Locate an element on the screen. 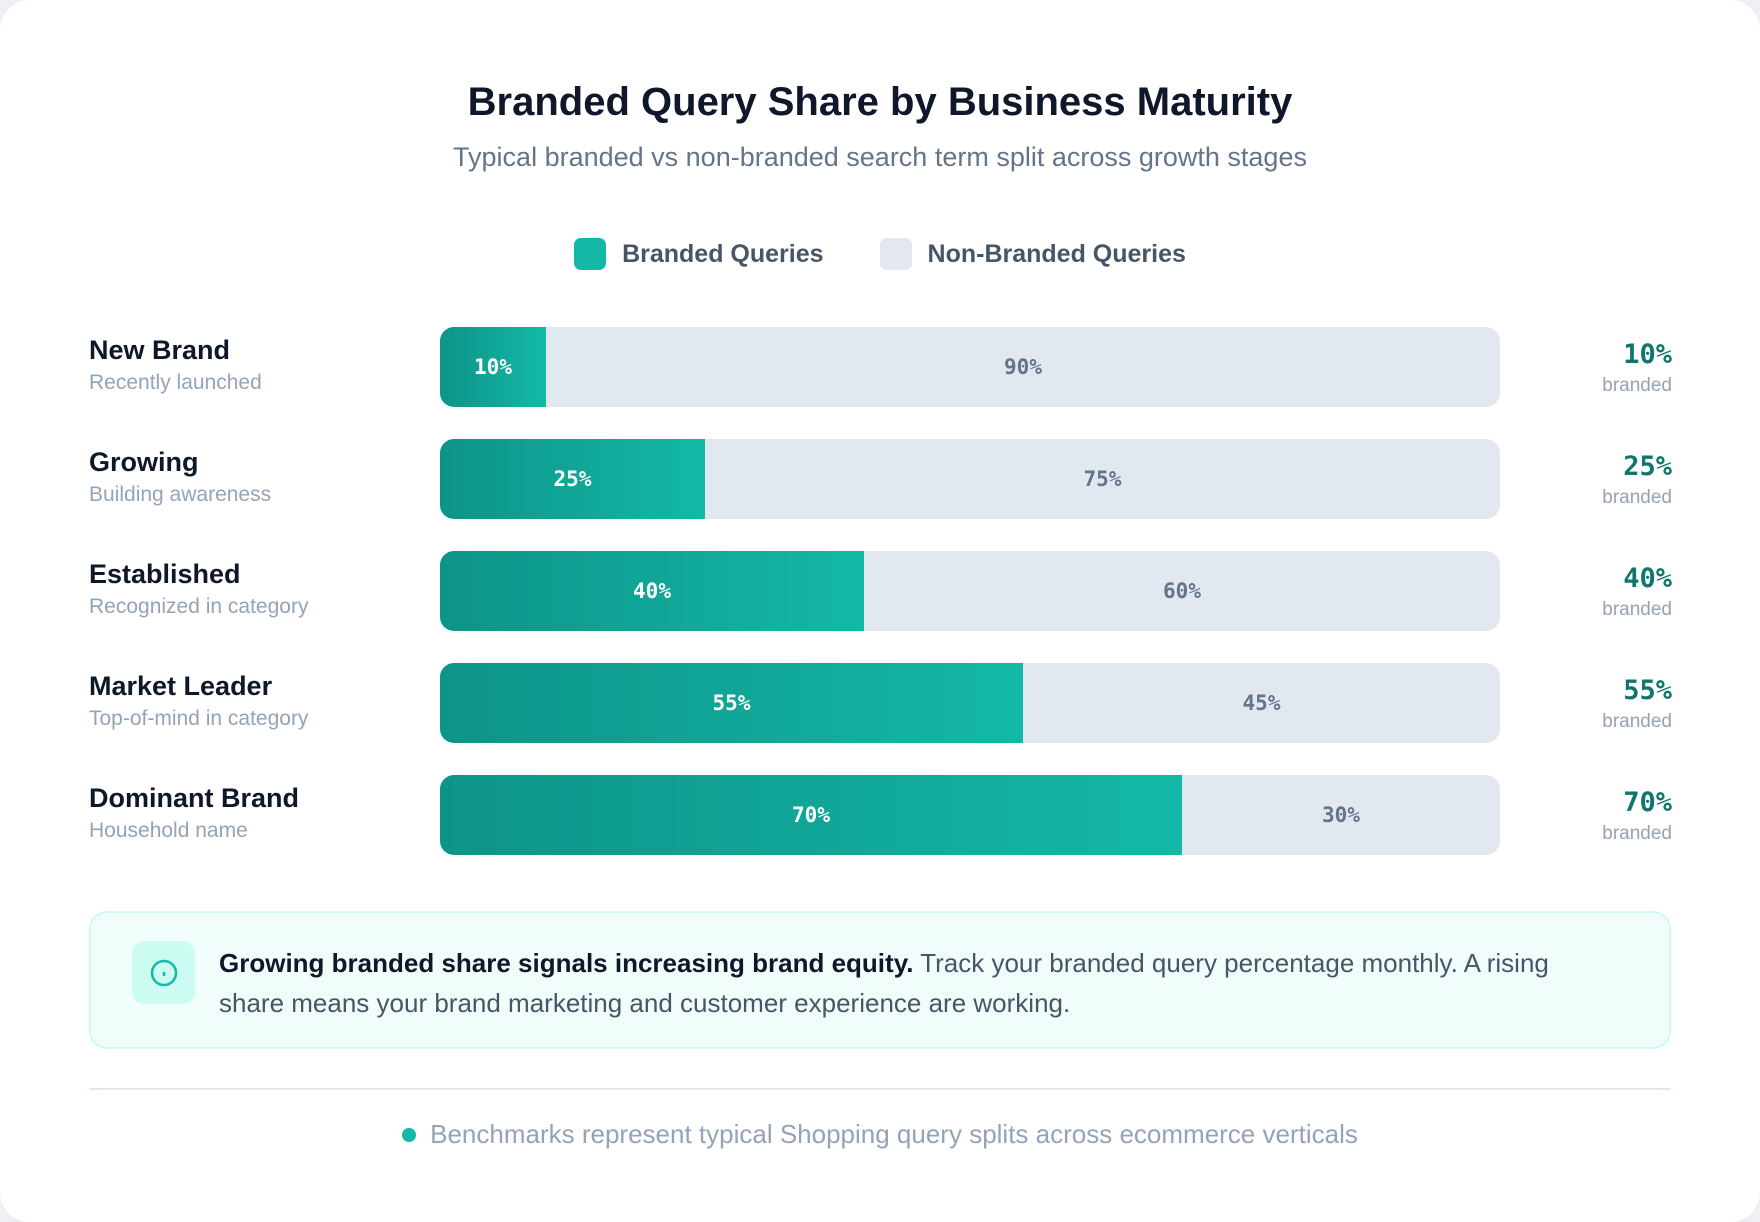 This screenshot has height=1222, width=1760. category-subtitle: Household name is located at coordinates (168, 830).